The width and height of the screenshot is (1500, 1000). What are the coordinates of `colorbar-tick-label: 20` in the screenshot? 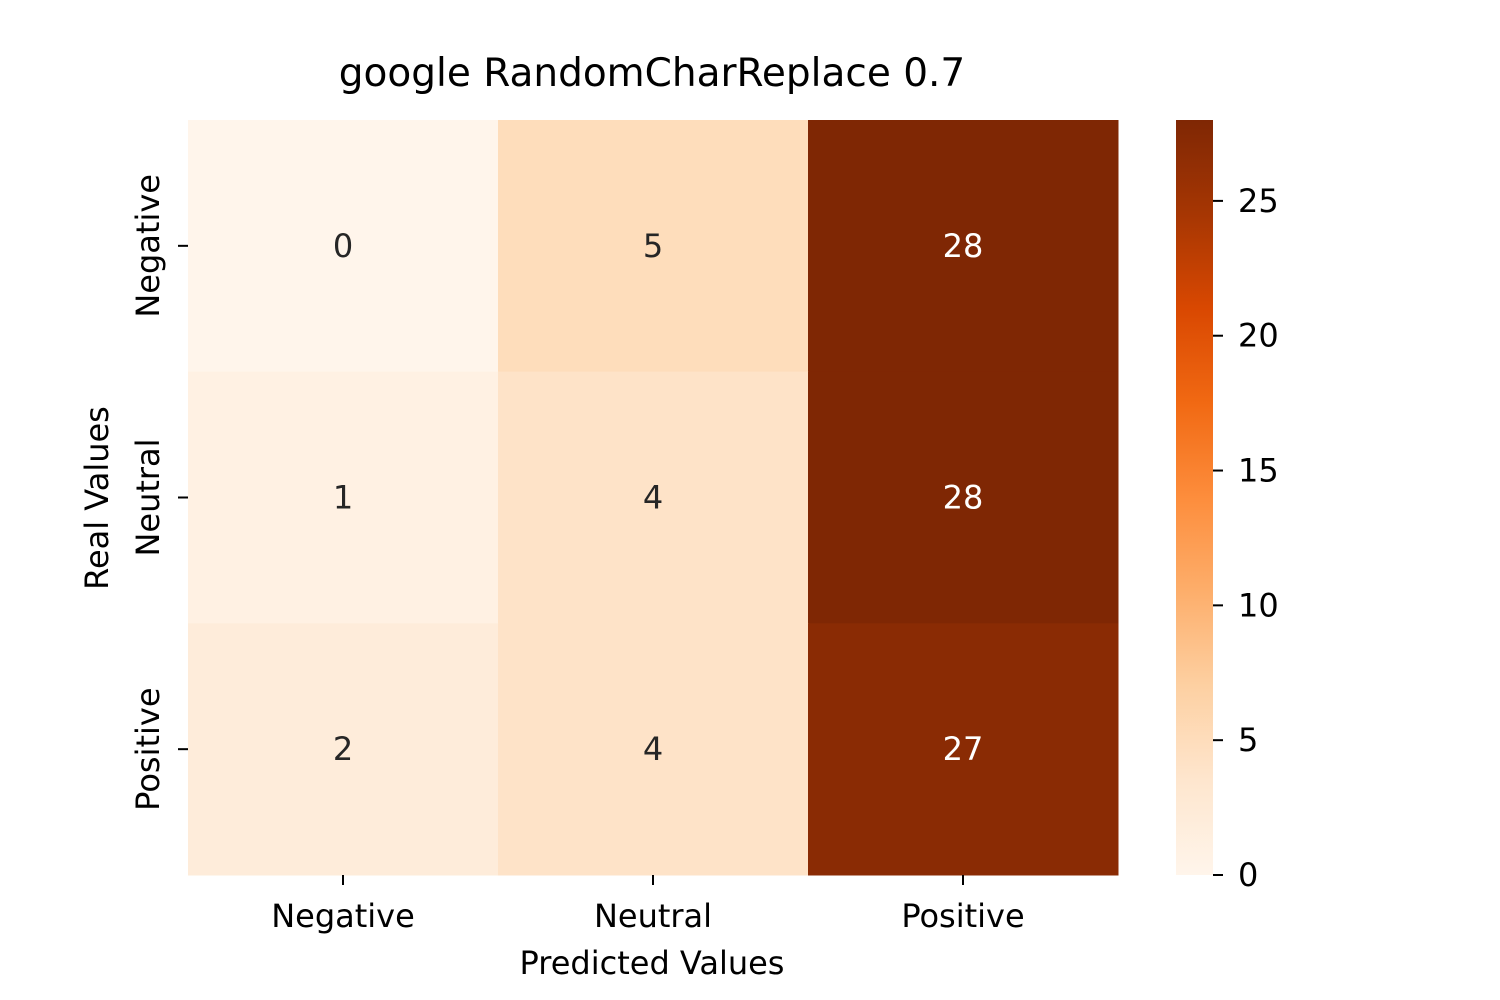 It's located at (1258, 336).